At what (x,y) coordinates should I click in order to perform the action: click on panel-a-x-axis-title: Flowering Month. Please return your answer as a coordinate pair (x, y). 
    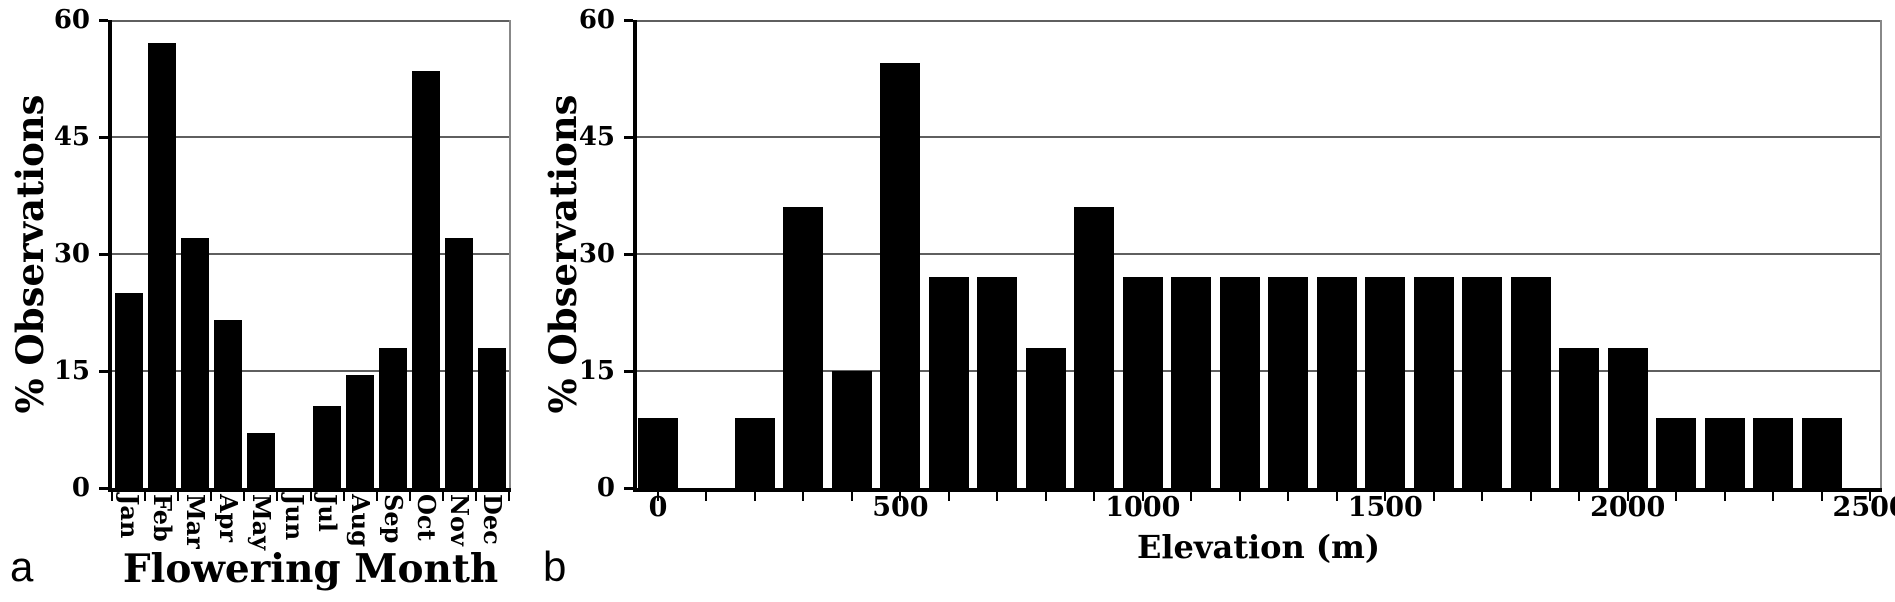
    Looking at the image, I should click on (310, 569).